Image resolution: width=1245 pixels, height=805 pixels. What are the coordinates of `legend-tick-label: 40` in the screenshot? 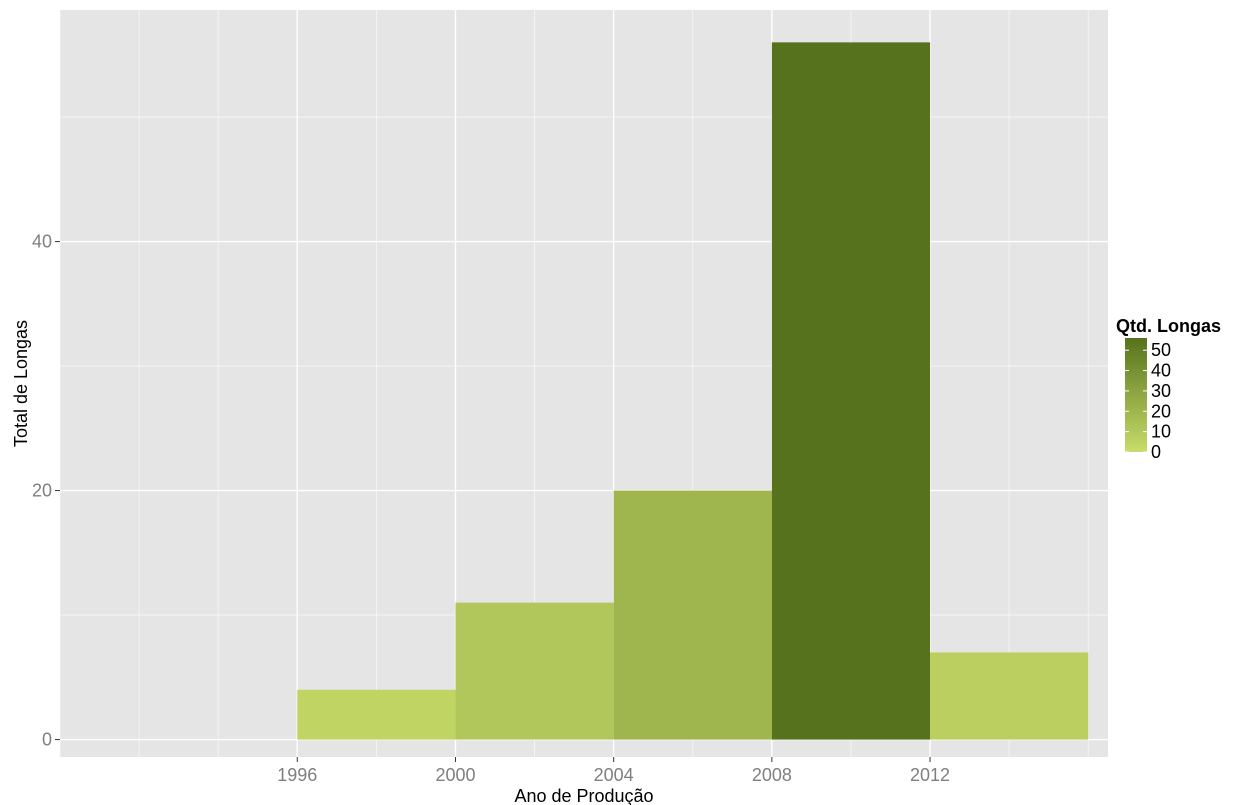 It's located at (1161, 371).